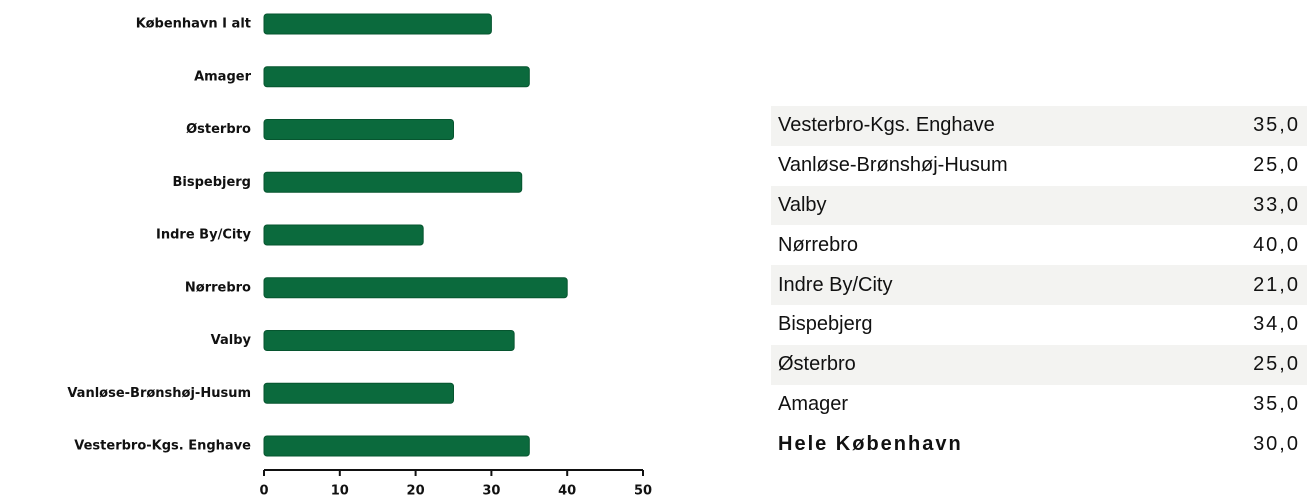  What do you see at coordinates (218, 129) in the screenshot?
I see `y-tick-label: Østerbro` at bounding box center [218, 129].